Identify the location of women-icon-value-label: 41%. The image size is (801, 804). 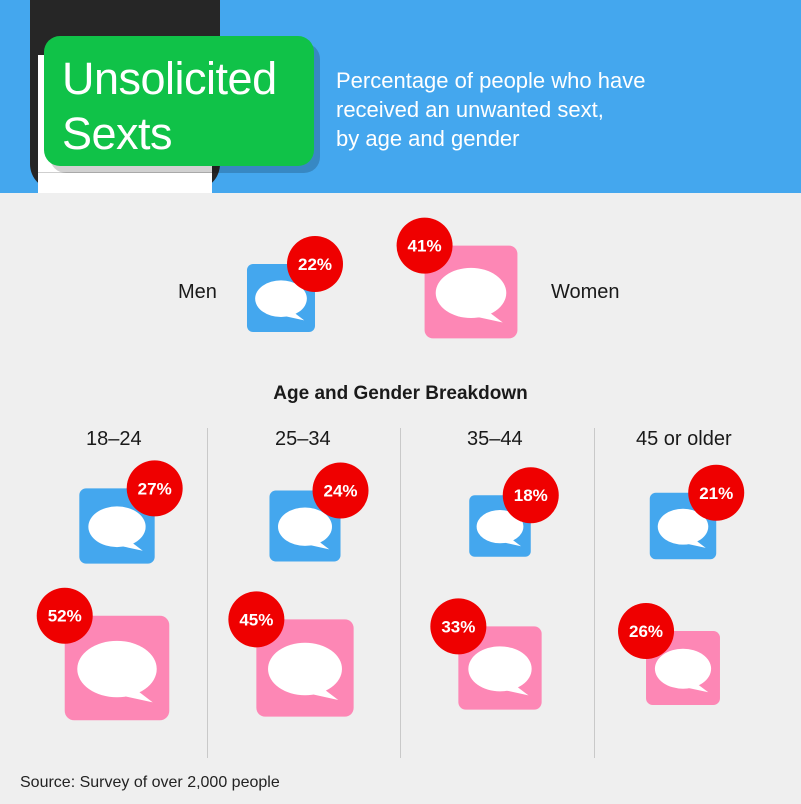
(425, 246).